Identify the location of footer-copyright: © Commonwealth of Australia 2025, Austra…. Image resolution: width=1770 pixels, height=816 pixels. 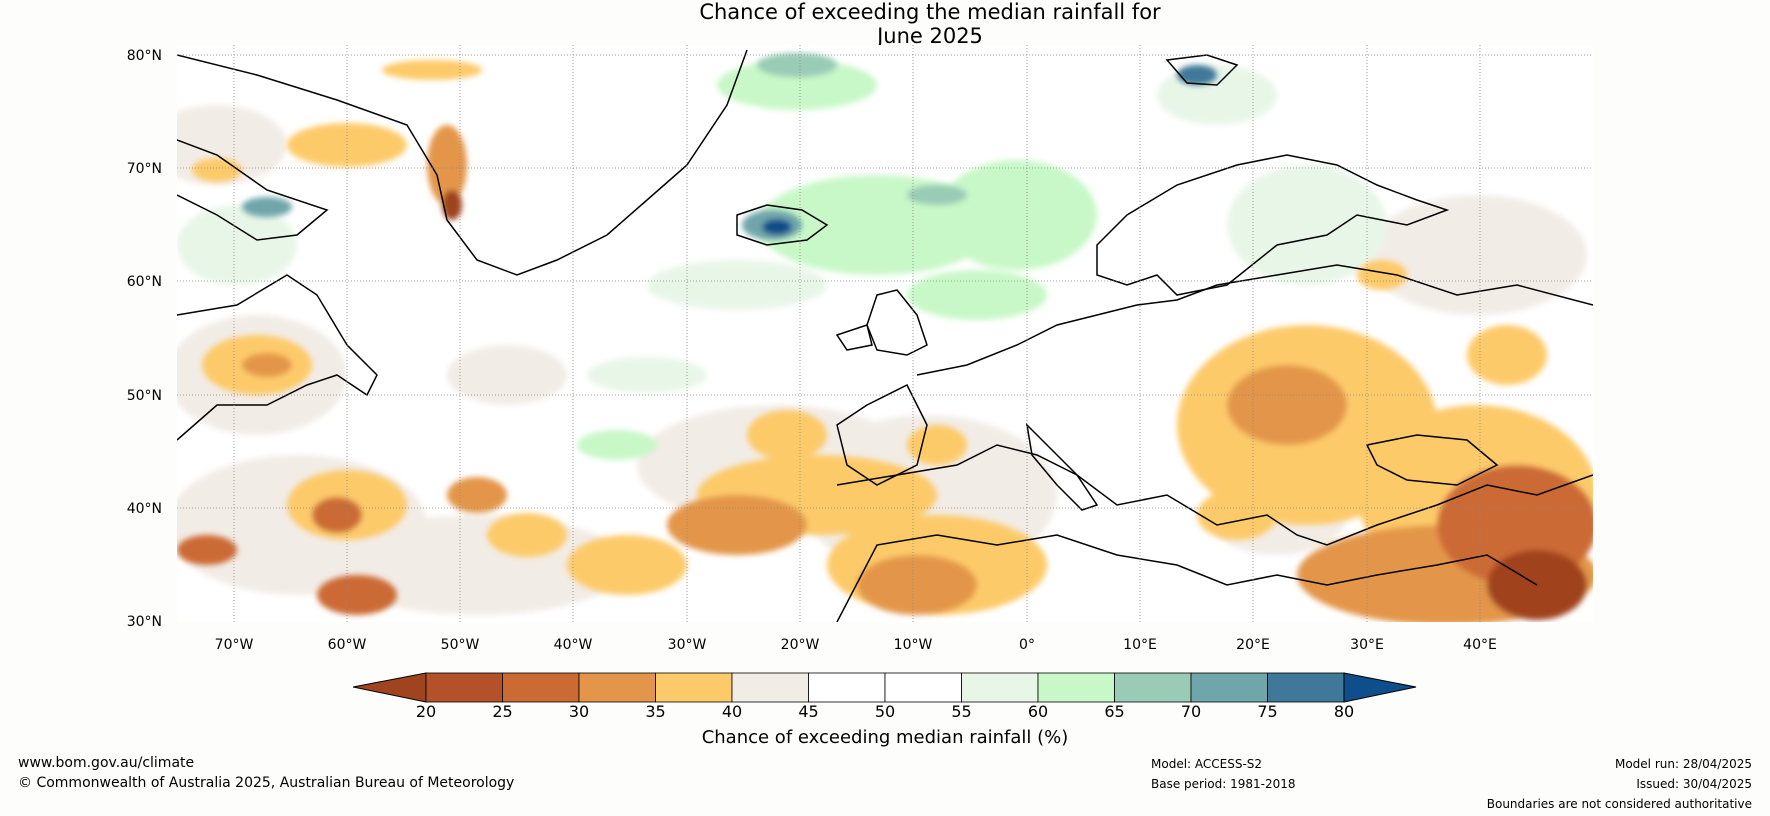
(266, 783).